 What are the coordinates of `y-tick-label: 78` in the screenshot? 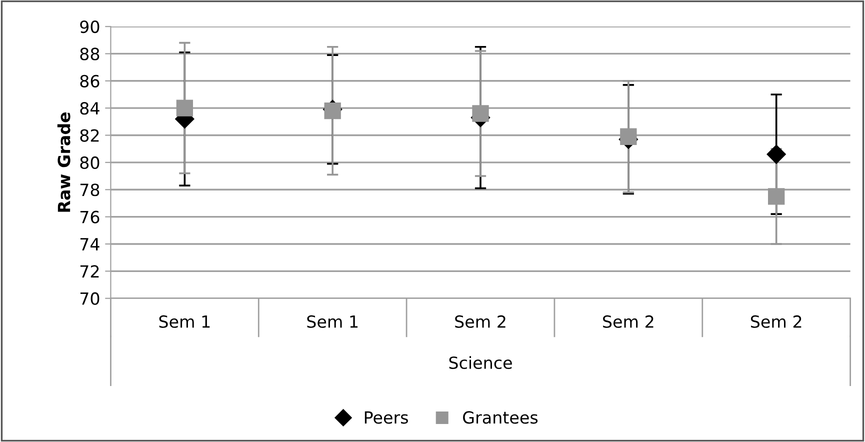 It's located at (90, 190).